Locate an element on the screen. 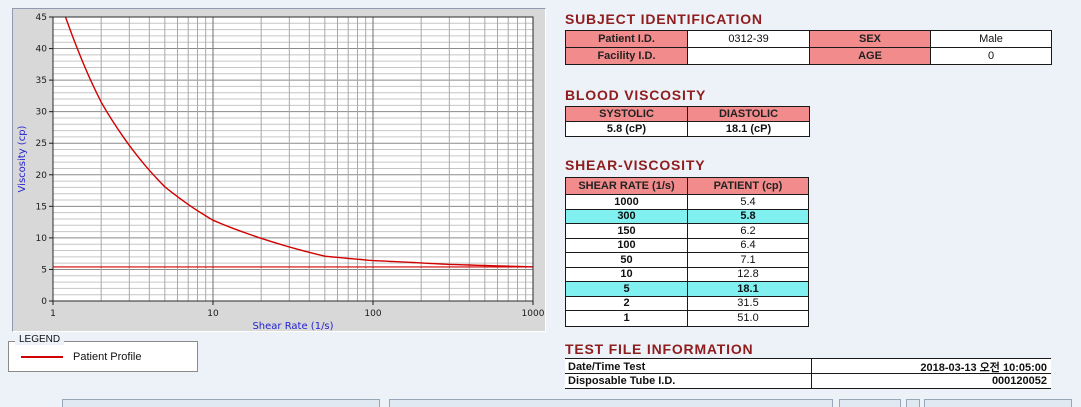 The width and height of the screenshot is (1081, 407). legend-item: Patient Profile is located at coordinates (103, 356).